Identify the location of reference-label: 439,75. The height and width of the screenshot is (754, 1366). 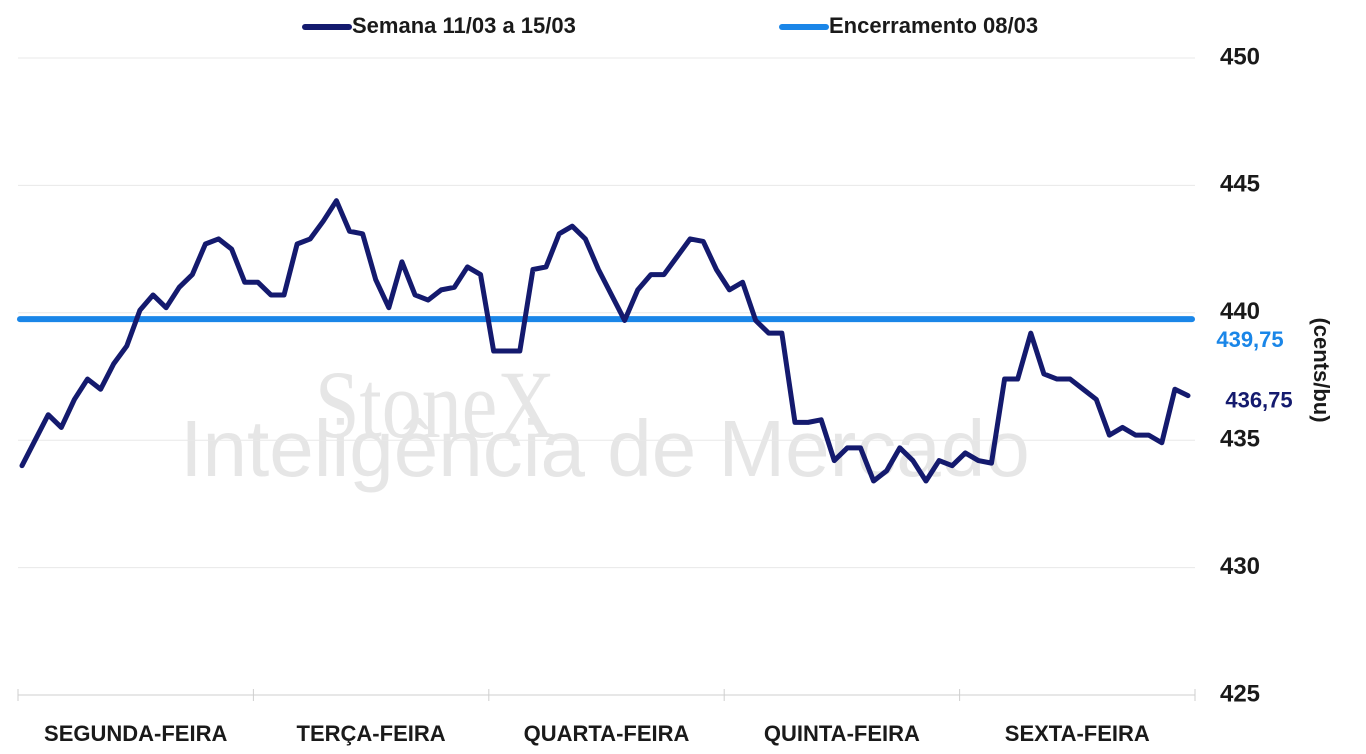
(1249, 339).